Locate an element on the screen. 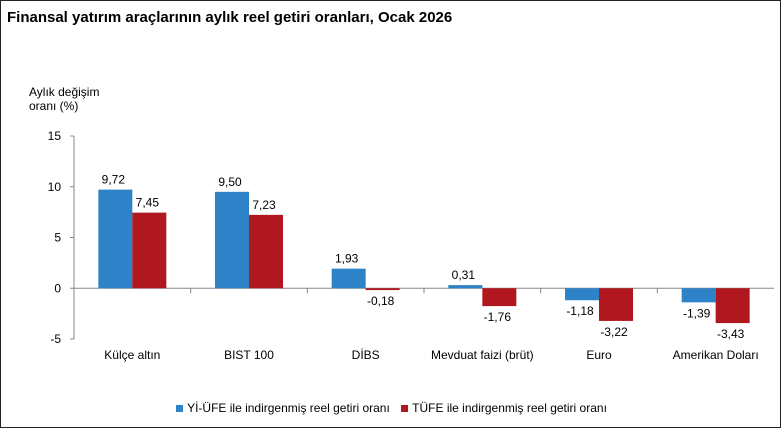 The height and width of the screenshot is (428, 781). legend-label-tufe: TÜFE ile indirgenmiş reel getiri oranı is located at coordinates (509, 408).